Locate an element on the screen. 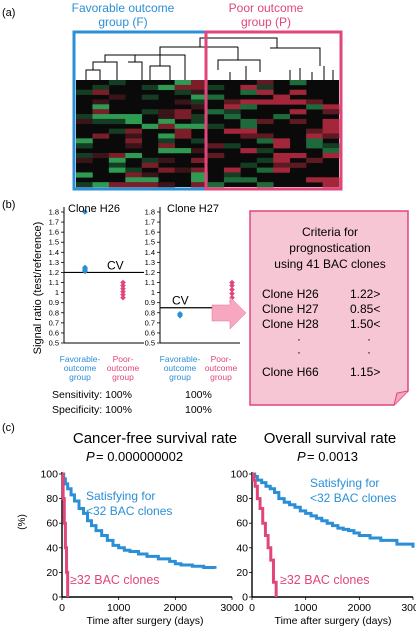 This screenshot has width=416, height=629. y-tick-label: 0.5 is located at coordinates (54, 343).